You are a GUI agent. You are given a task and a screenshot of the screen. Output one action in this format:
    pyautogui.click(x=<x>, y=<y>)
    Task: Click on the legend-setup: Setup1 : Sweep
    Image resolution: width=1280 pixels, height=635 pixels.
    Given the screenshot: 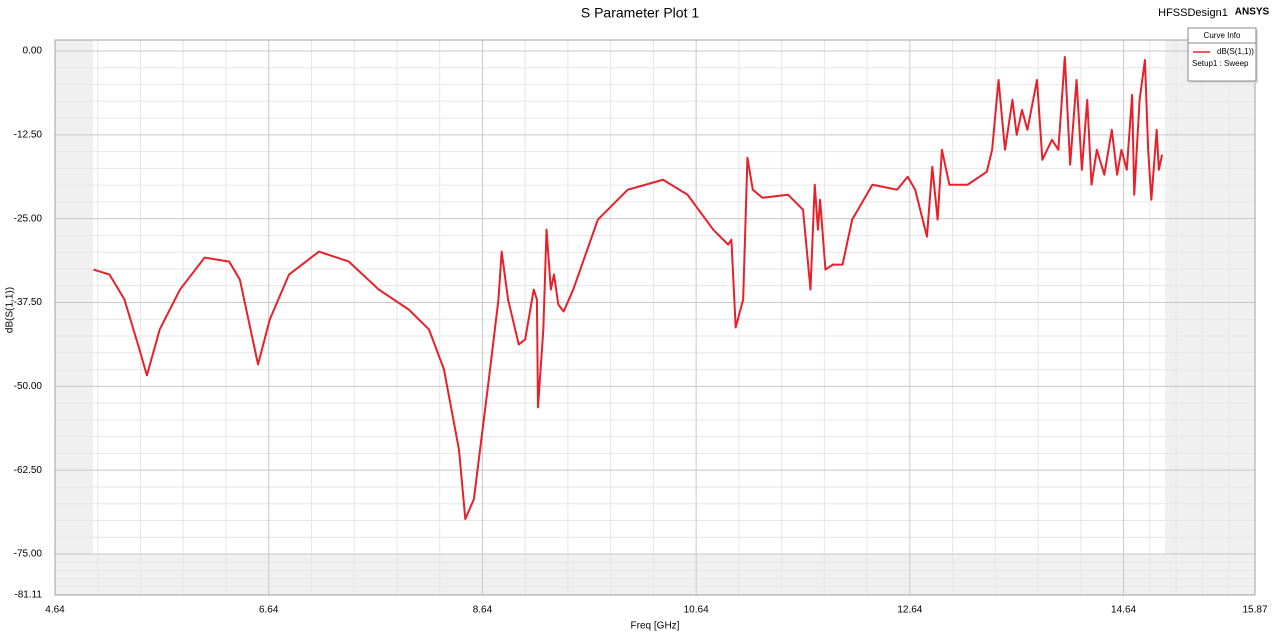 What is the action you would take?
    pyautogui.click(x=1220, y=63)
    